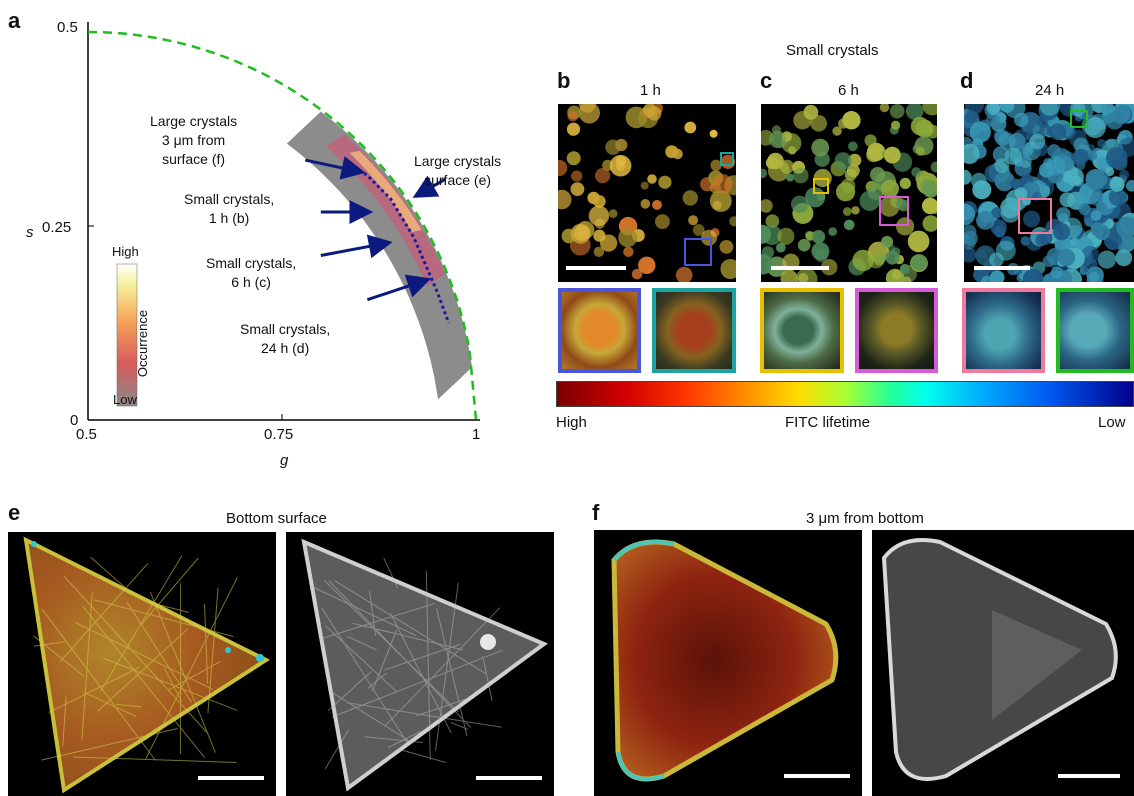  I want to click on annotation-arrows, so click(375, 229).